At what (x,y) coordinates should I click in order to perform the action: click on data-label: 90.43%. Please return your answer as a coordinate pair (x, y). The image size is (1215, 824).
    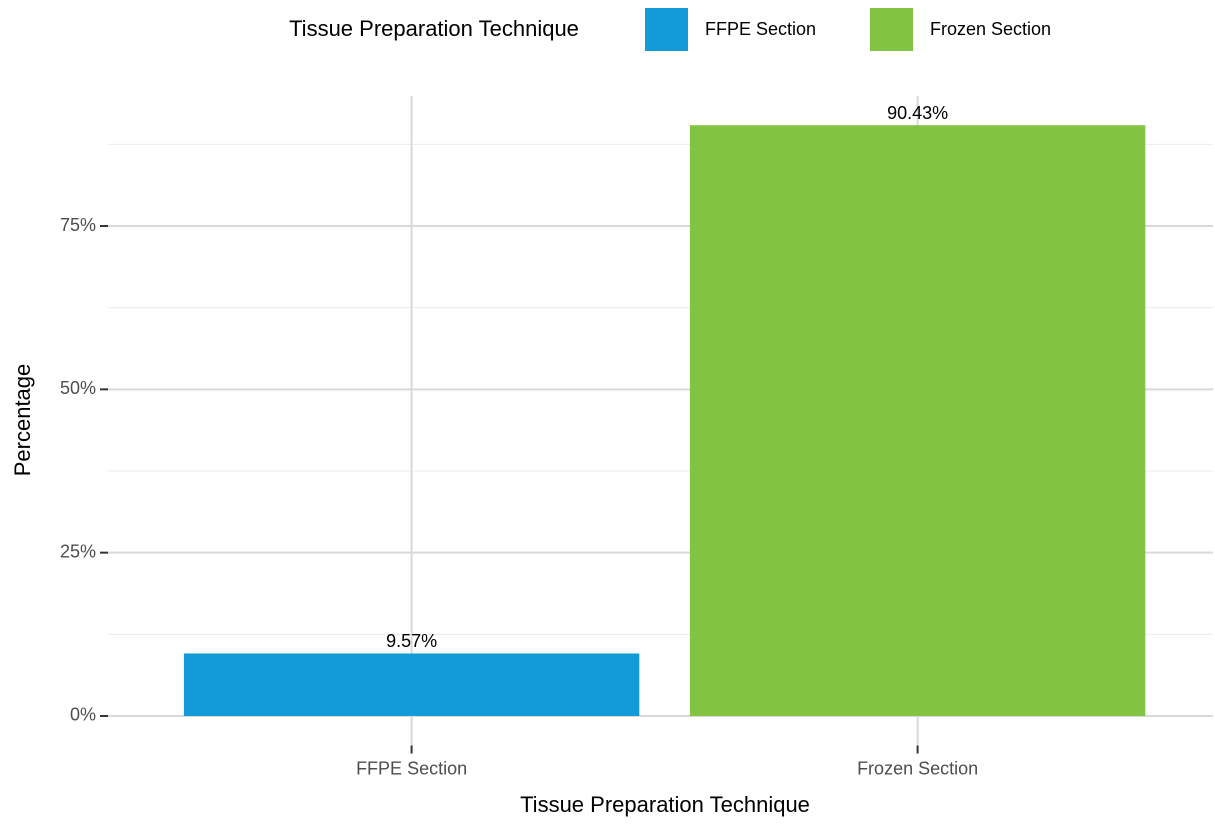
    Looking at the image, I should click on (917, 113).